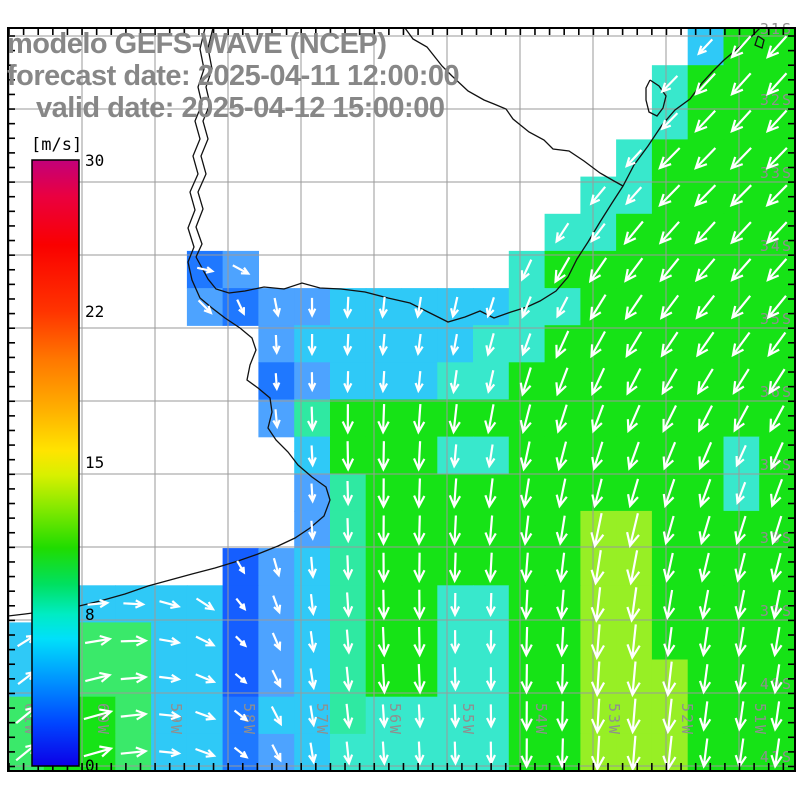 The image size is (800, 800). I want to click on longitude-label: 54W, so click(541, 719).